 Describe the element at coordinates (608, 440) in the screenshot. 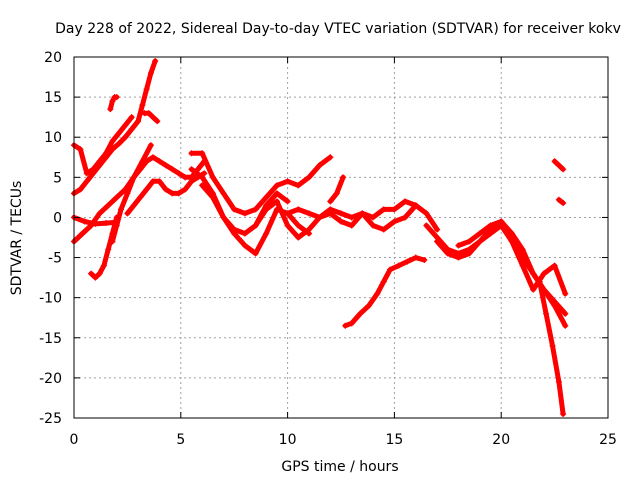

I see `x-tick-label: 25` at that location.